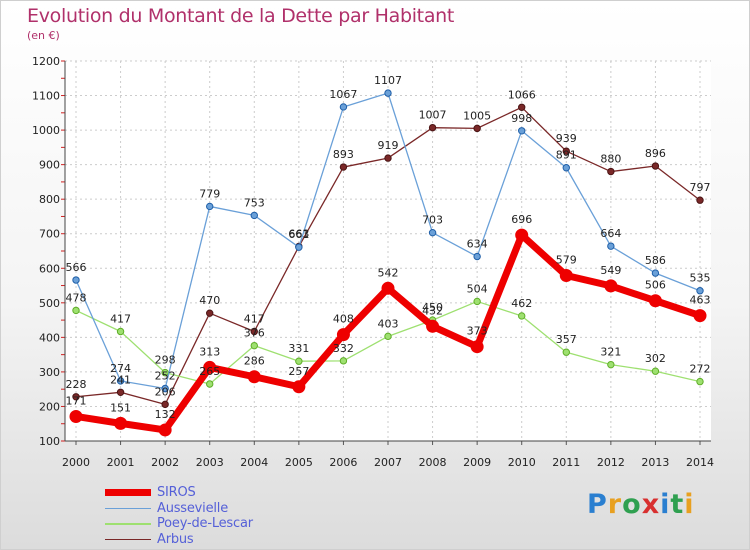 The width and height of the screenshot is (750, 550). I want to click on legend-label: Arbus, so click(175, 539).